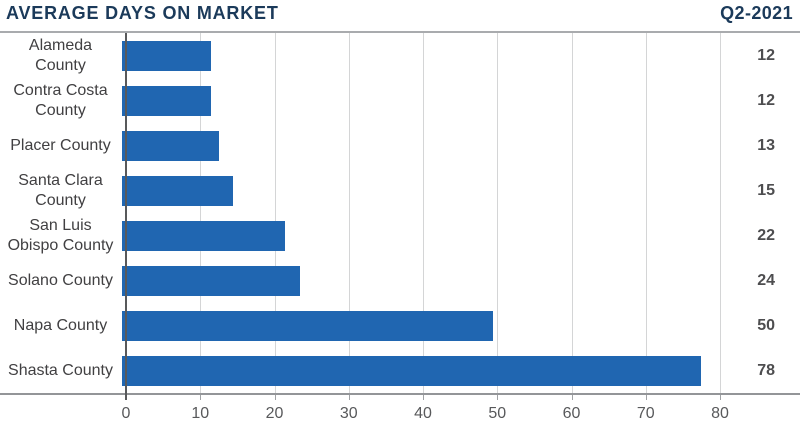  Describe the element at coordinates (60, 55) in the screenshot. I see `category-label: Alameda County` at that location.